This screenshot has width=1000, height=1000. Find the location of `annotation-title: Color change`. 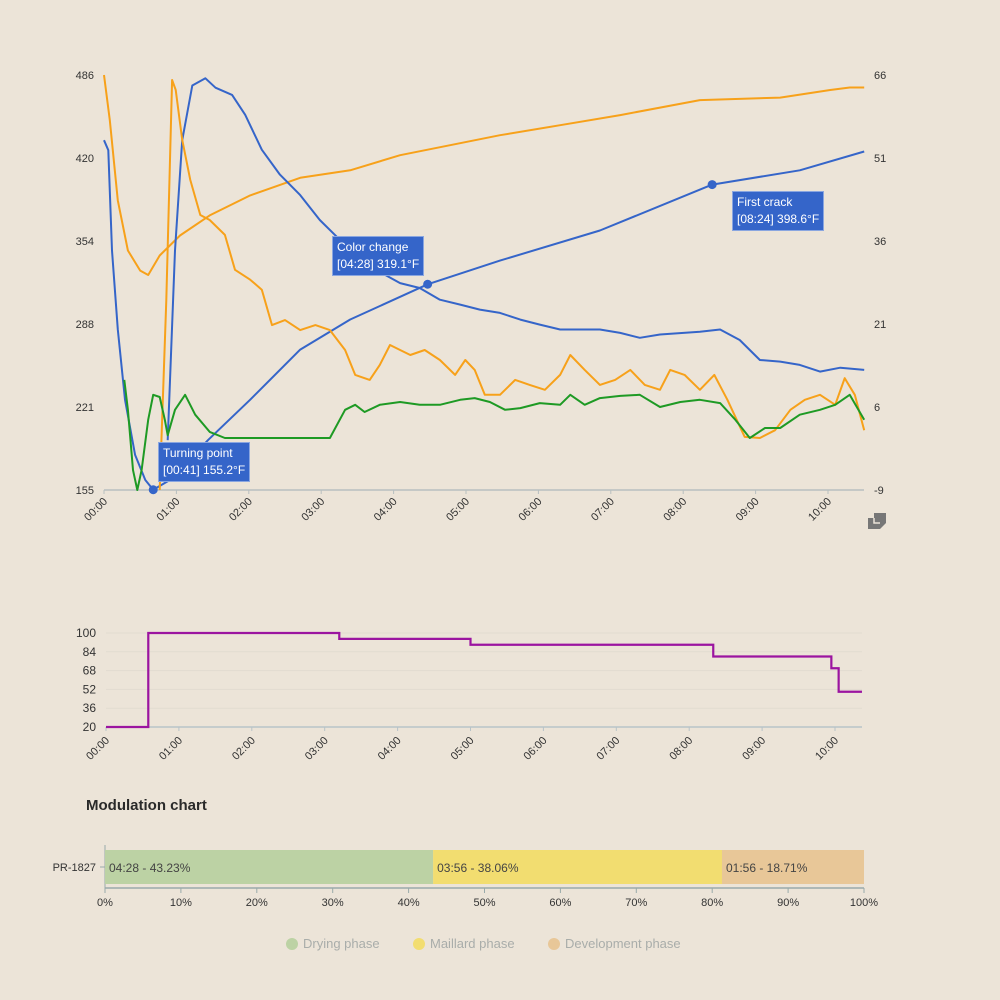

annotation-title: Color change is located at coordinates (373, 247).